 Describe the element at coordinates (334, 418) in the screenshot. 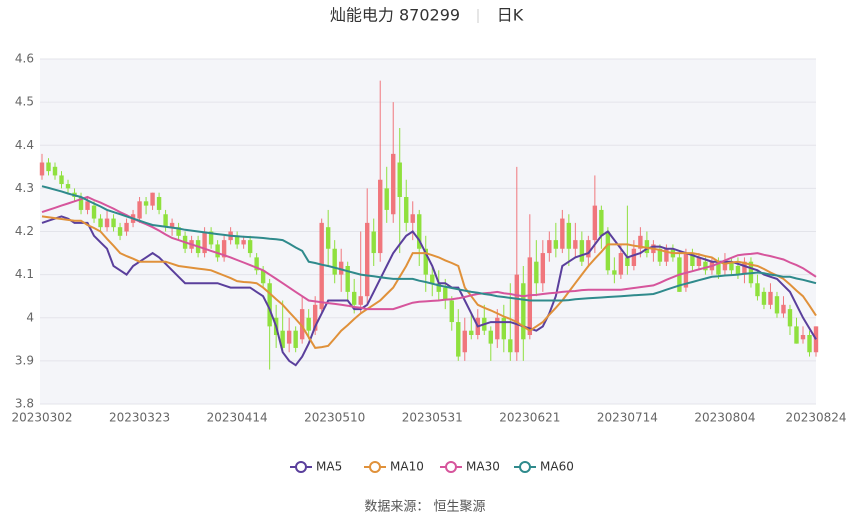

I see `x-tick-label: 20230510` at that location.